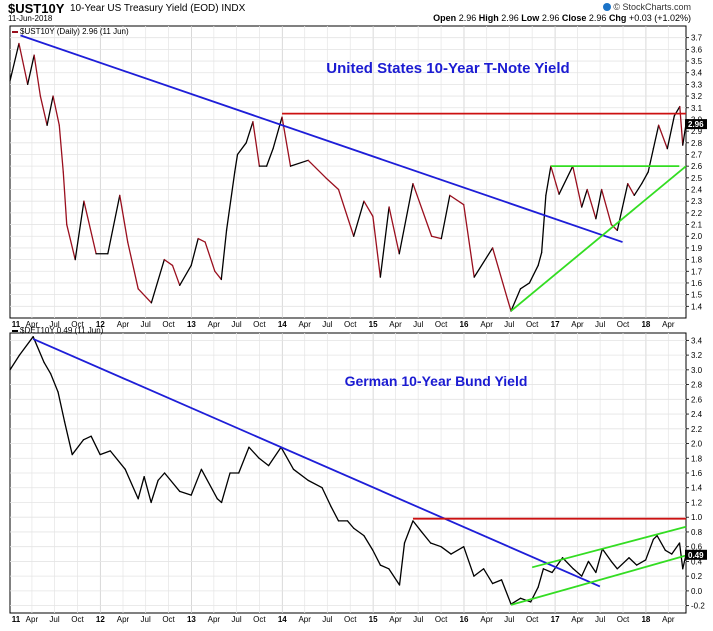  What do you see at coordinates (698, 606) in the screenshot?
I see `y-tick-label: -0.2` at bounding box center [698, 606].